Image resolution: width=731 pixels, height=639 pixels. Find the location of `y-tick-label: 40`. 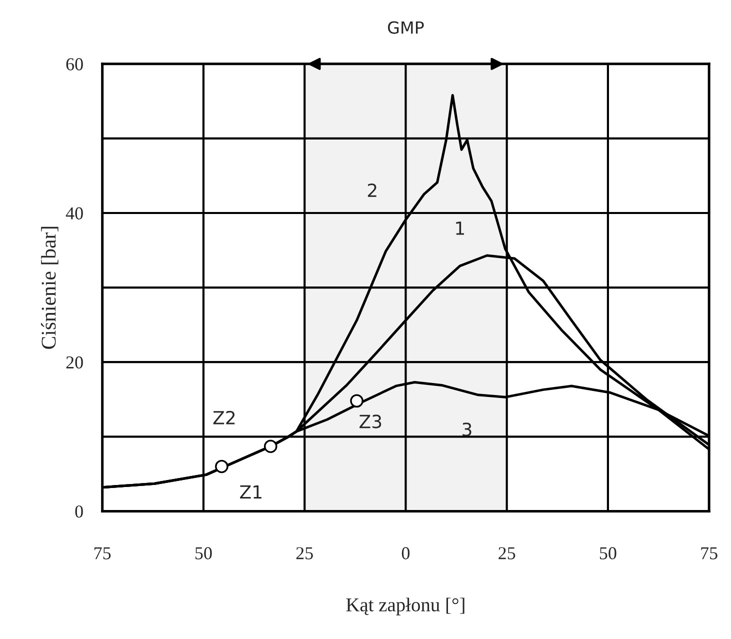

y-tick-label: 40 is located at coordinates (74, 213).